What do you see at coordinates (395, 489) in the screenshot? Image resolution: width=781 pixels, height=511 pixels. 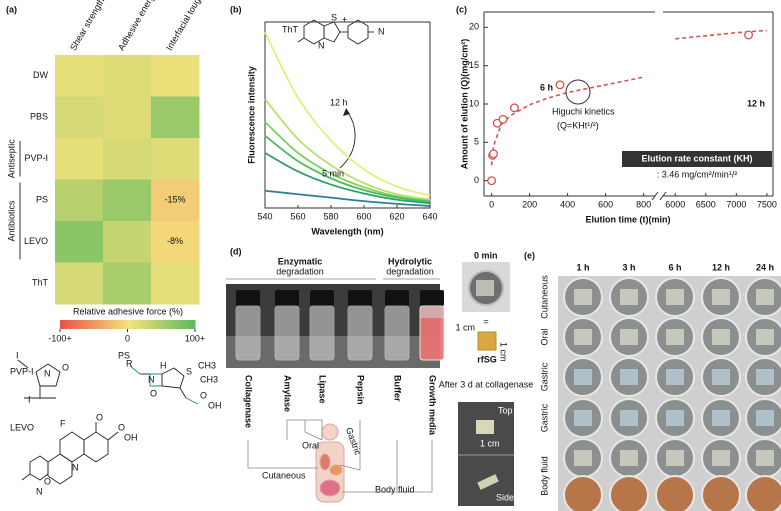 I see `route-label: Body fluid` at bounding box center [395, 489].